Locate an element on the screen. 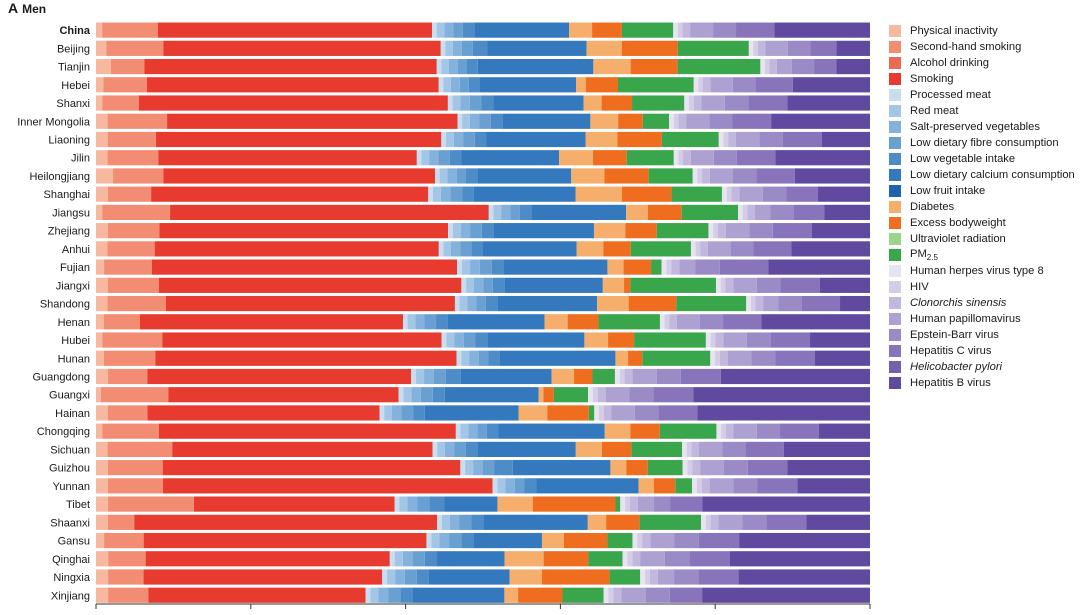 This screenshot has height=615, width=1080. legend-item: Low vegetable intake is located at coordinates (984, 159).